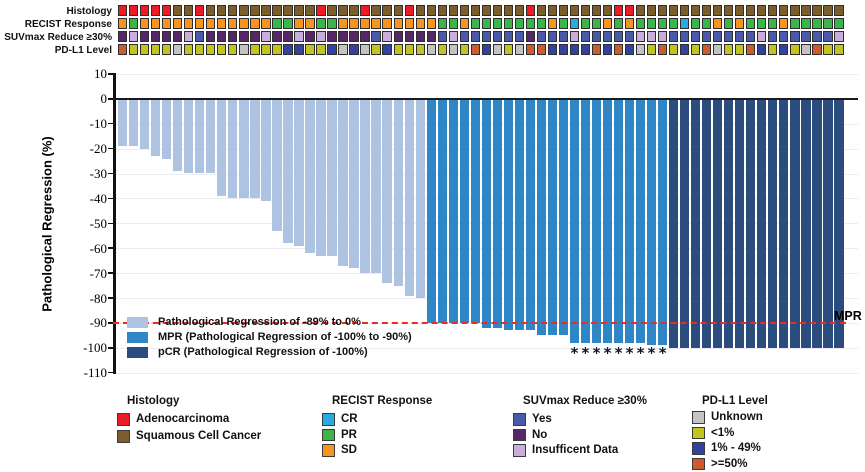 The image size is (865, 472). I want to click on legend-item-label: Insufficent Data, so click(575, 450).